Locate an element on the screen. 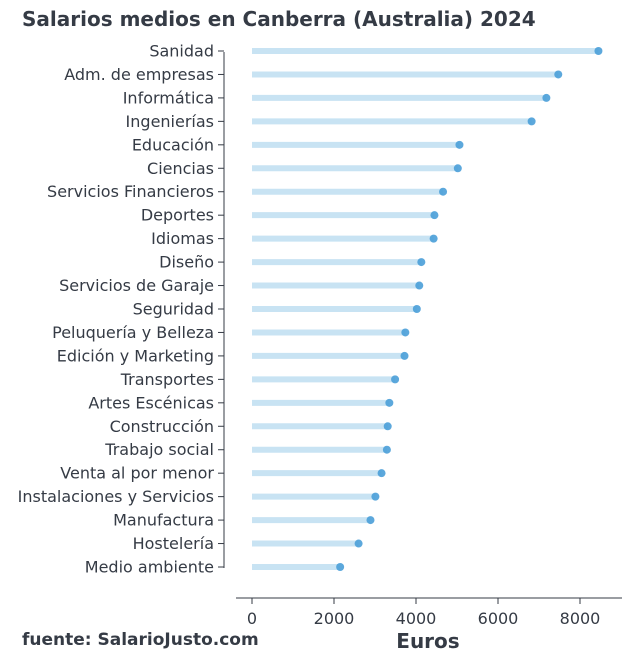 This screenshot has height=662, width=632. category-label-6: Servicios Financieros is located at coordinates (130, 191).